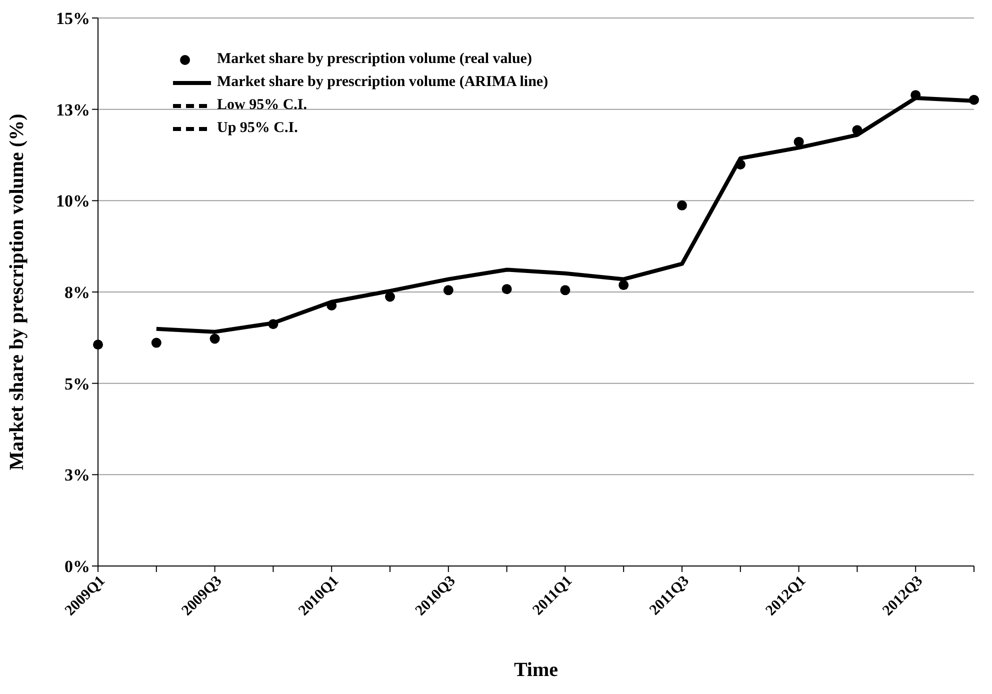 The height and width of the screenshot is (694, 992). I want to click on y-tick-label: 5%, so click(77, 384).